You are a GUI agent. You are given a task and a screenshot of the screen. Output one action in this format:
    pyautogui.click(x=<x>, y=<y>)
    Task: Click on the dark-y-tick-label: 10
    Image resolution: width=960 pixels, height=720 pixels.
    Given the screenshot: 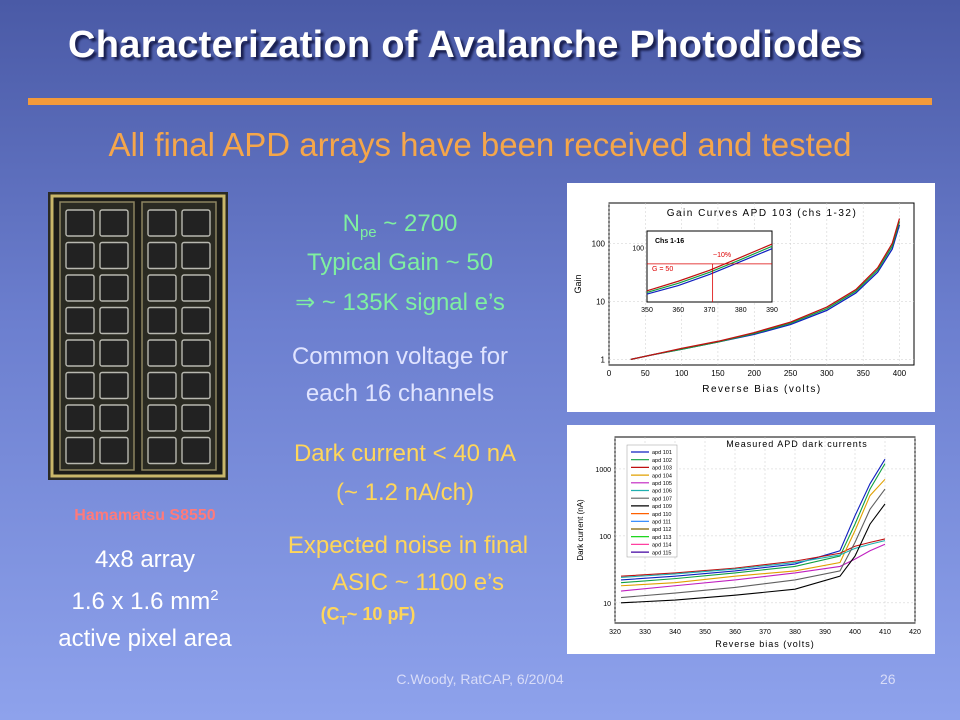 What is the action you would take?
    pyautogui.click(x=607, y=604)
    